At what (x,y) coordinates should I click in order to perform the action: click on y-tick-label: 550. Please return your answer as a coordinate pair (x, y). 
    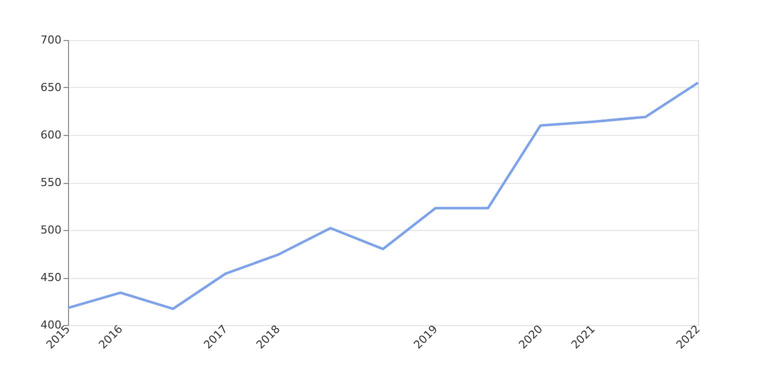
    Looking at the image, I should click on (51, 182).